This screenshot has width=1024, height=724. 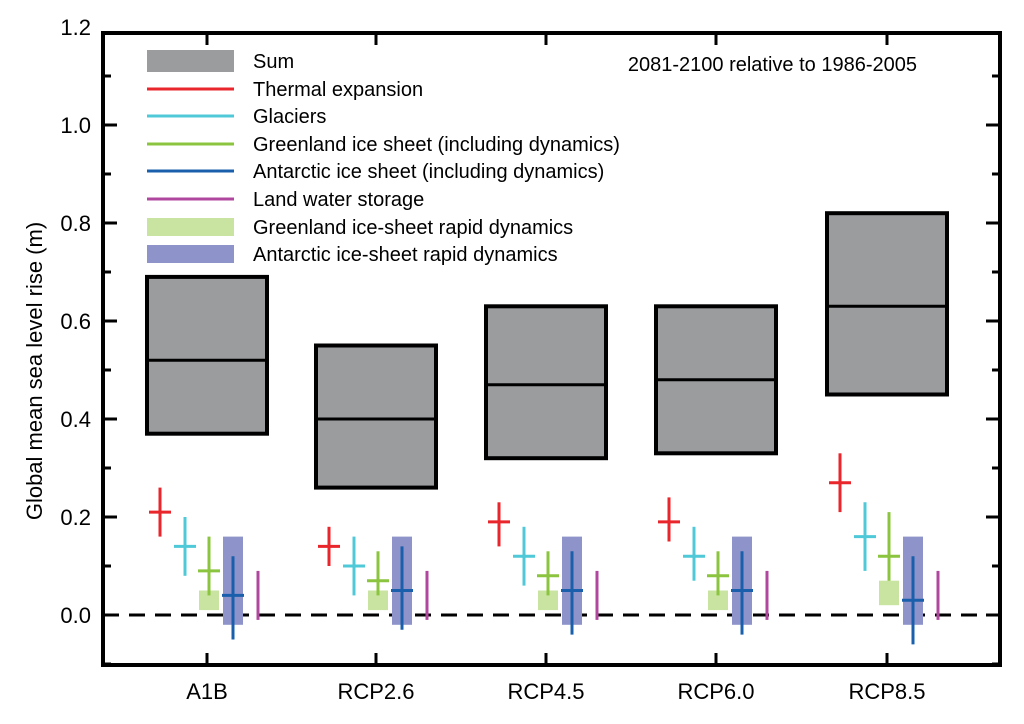 What do you see at coordinates (190, 61) in the screenshot?
I see `legend-swatch-sum` at bounding box center [190, 61].